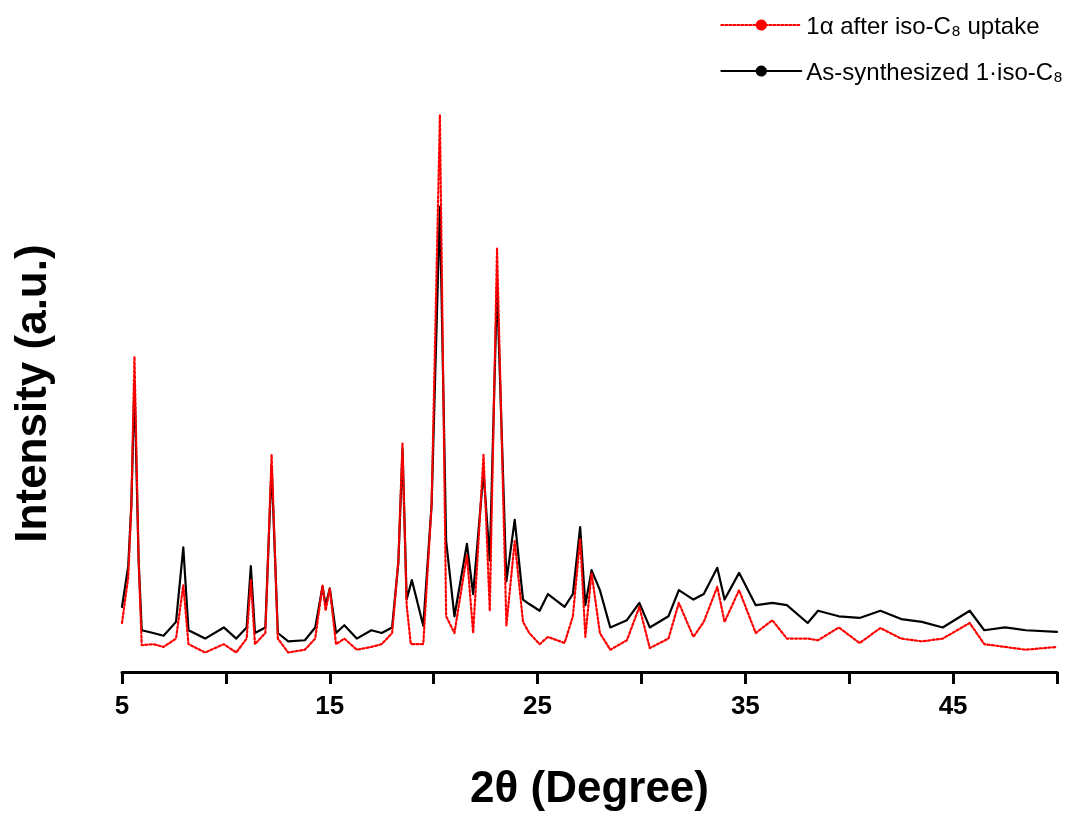 This screenshot has height=830, width=1076. I want to click on x-tick-label: 45, so click(953, 705).